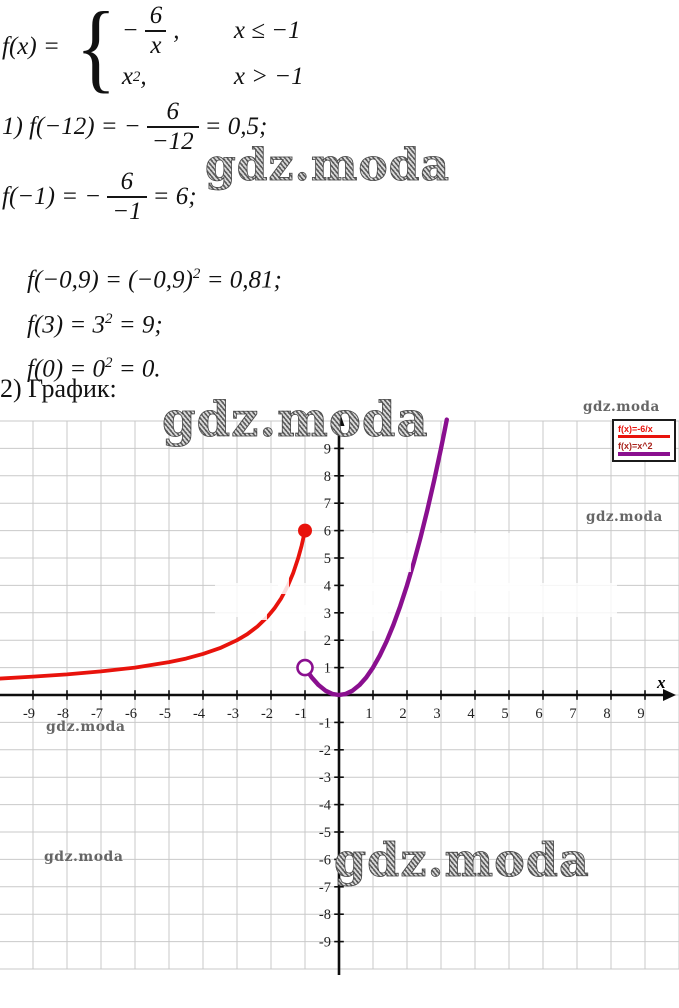 This screenshot has height=1008, width=679. Describe the element at coordinates (268, 76) in the screenshot. I see `case2-condition: x > −1` at that location.